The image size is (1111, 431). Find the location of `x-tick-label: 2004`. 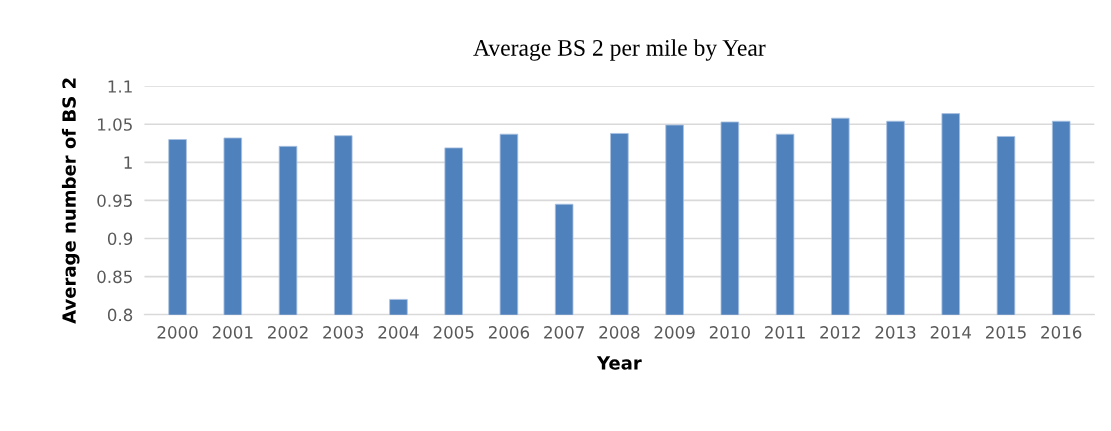

x-tick-label: 2004 is located at coordinates (398, 332).